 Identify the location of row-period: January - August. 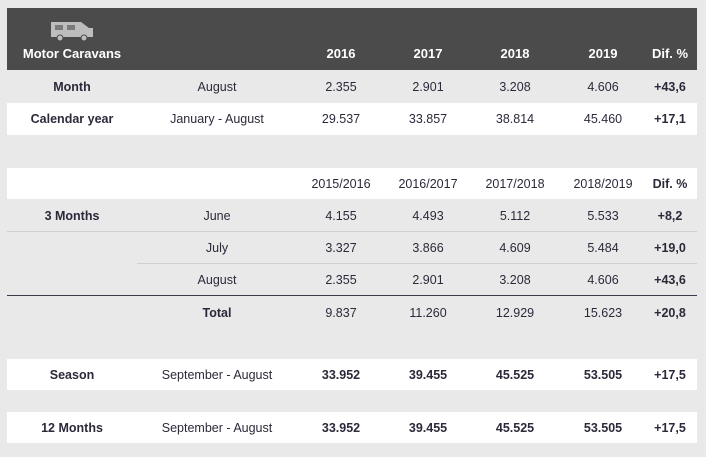
(217, 119).